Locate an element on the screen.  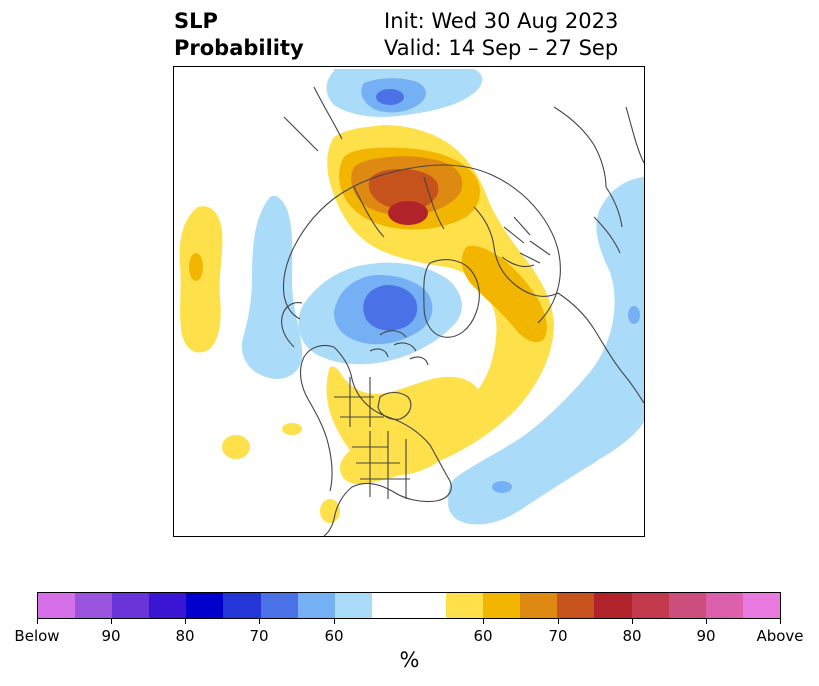
tick-label-above-80: 80 is located at coordinates (632, 636).